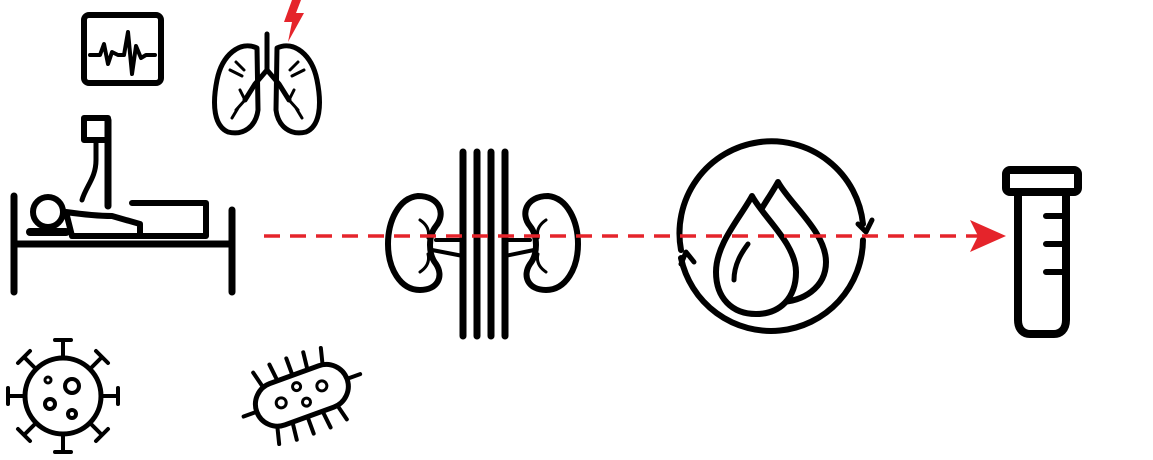 This screenshot has height=460, width=1153. Describe the element at coordinates (63, 396) in the screenshot. I see `virus-icon` at that location.